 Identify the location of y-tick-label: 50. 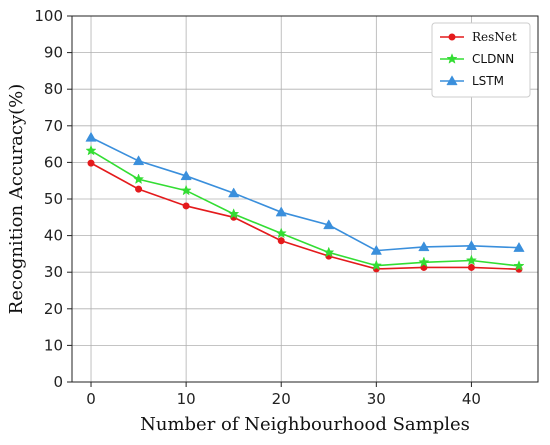
(53, 199).